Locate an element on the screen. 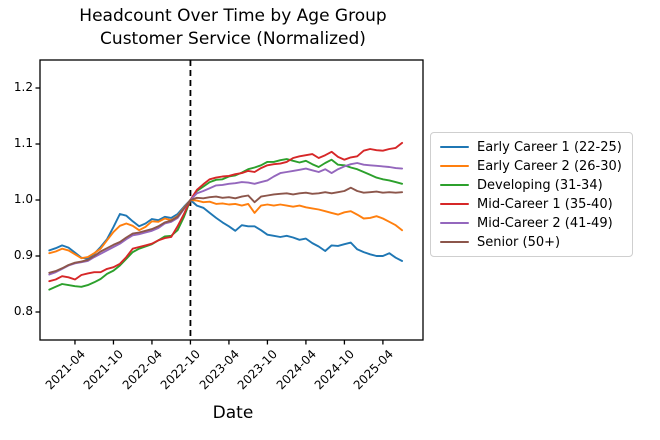 The height and width of the screenshot is (440, 660). y-tick-label: 0.8 is located at coordinates (23, 311).